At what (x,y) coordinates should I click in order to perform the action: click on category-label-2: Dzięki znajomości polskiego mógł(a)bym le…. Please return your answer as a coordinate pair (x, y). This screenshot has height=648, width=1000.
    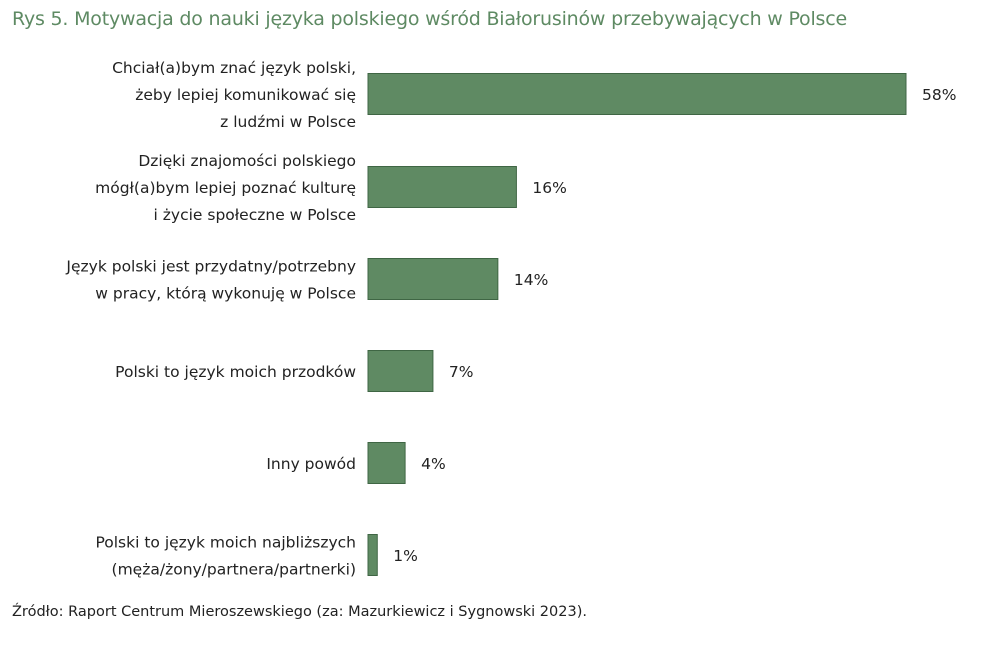
    Looking at the image, I should click on (225, 188).